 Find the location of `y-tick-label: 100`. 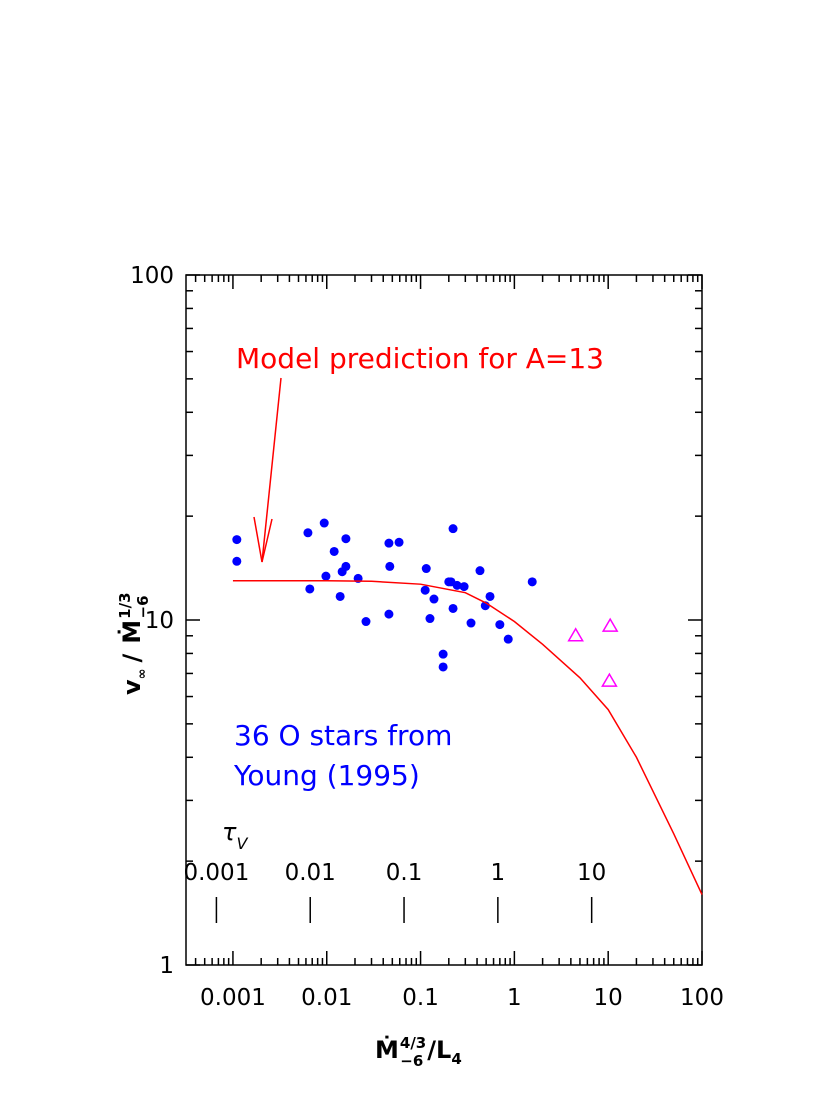

y-tick-label: 100 is located at coordinates (152, 276).